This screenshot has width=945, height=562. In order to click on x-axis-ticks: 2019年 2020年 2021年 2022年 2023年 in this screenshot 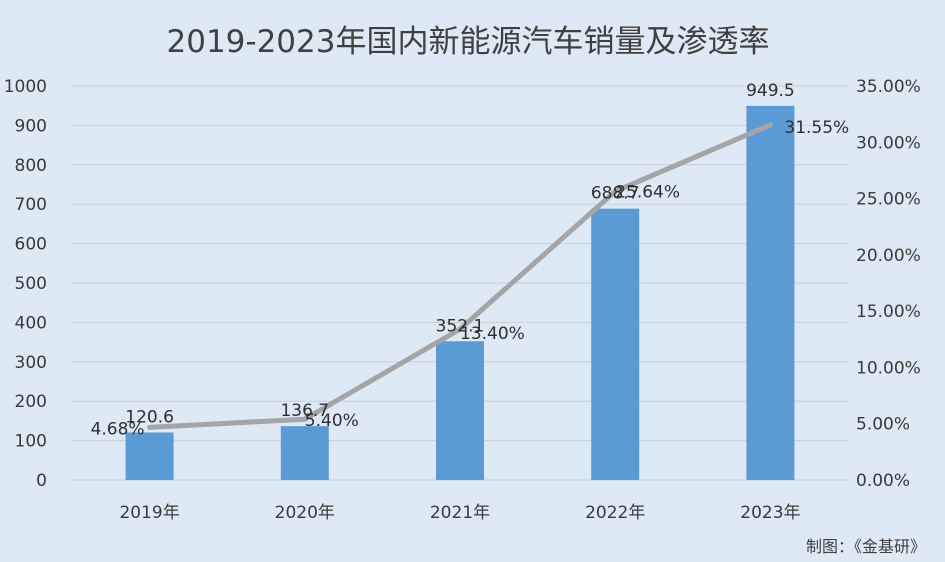, I will do `click(459, 513)`.